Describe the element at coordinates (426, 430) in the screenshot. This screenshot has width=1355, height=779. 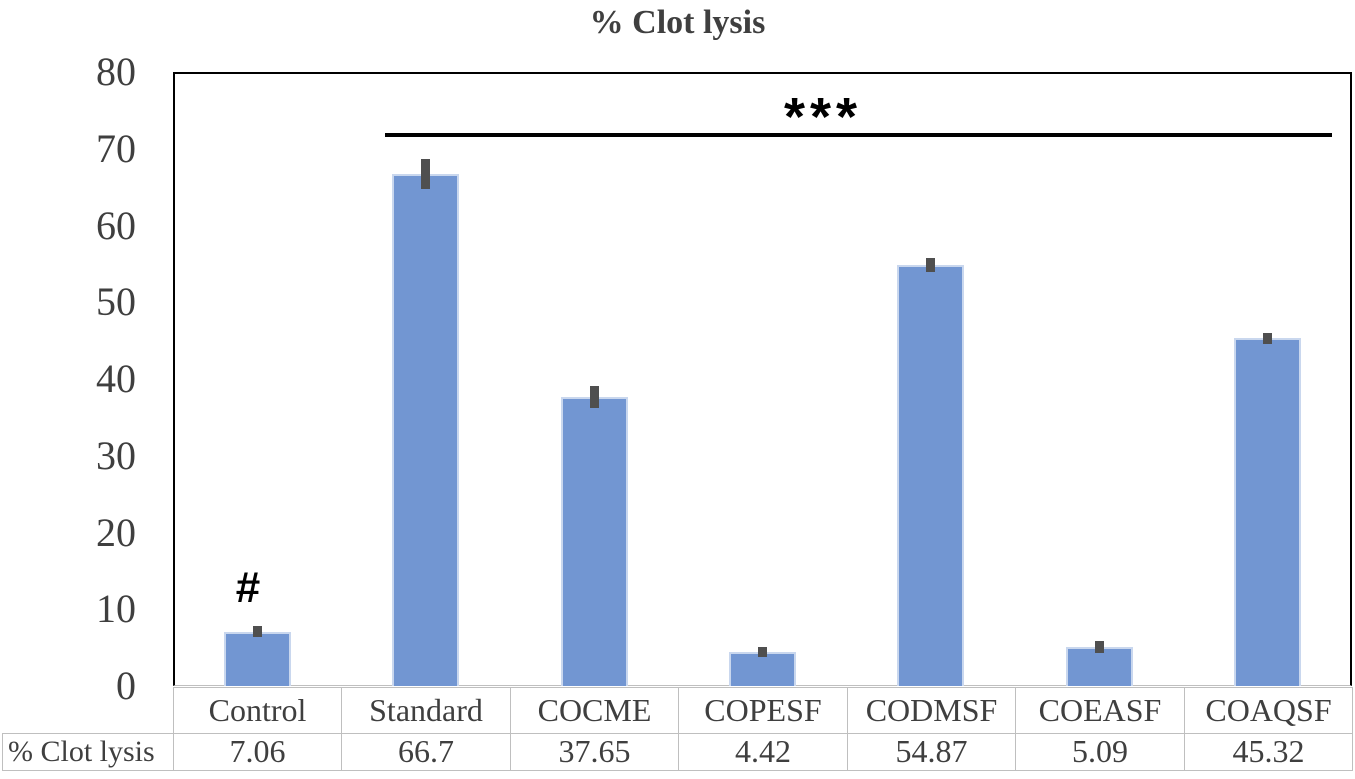
I see `bar-standard` at that location.